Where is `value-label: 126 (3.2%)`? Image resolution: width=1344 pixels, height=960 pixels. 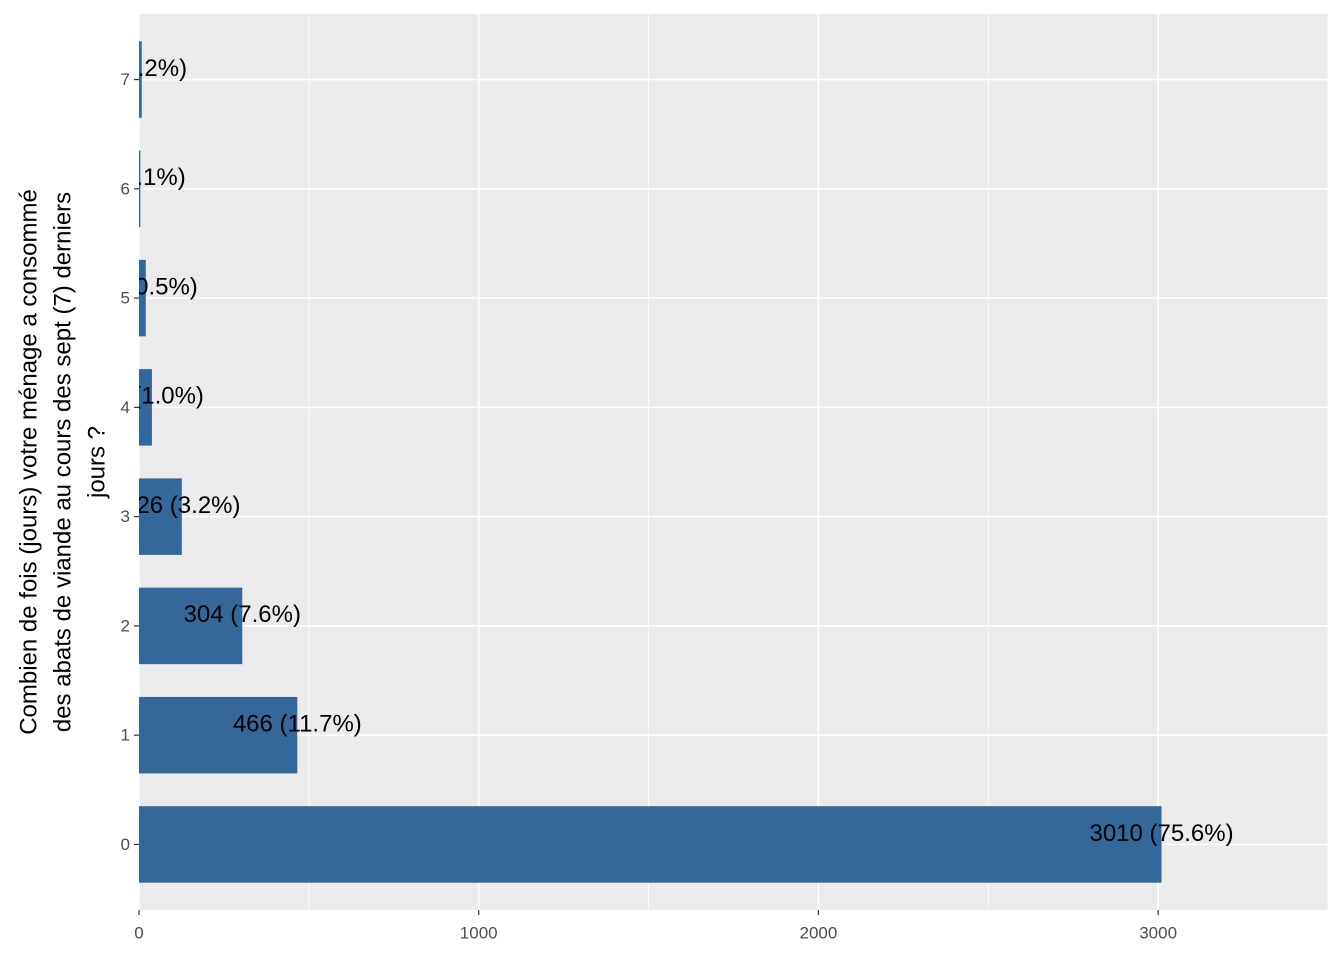
value-label: 126 (3.2%) is located at coordinates (181, 505).